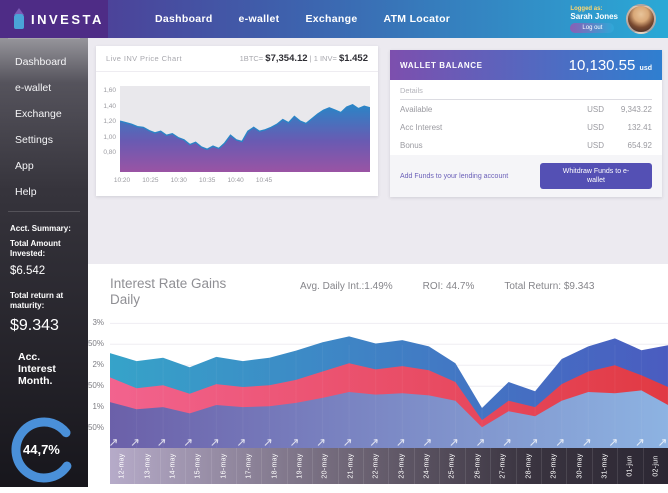 The image size is (668, 493). What do you see at coordinates (528, 466) in the screenshot?
I see `date-cell: 28-may` at bounding box center [528, 466].